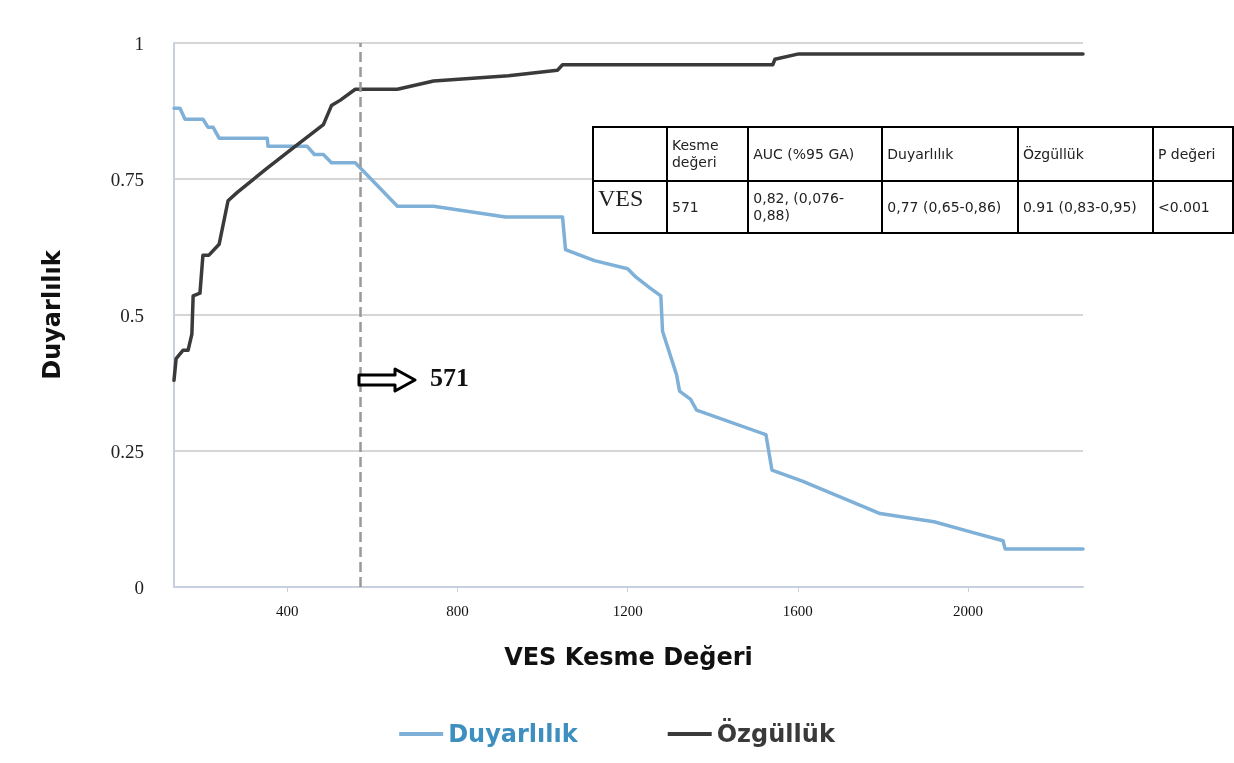 The height and width of the screenshot is (763, 1234). Describe the element at coordinates (707, 154) in the screenshot. I see `annotation: Kesme değeri` at that location.